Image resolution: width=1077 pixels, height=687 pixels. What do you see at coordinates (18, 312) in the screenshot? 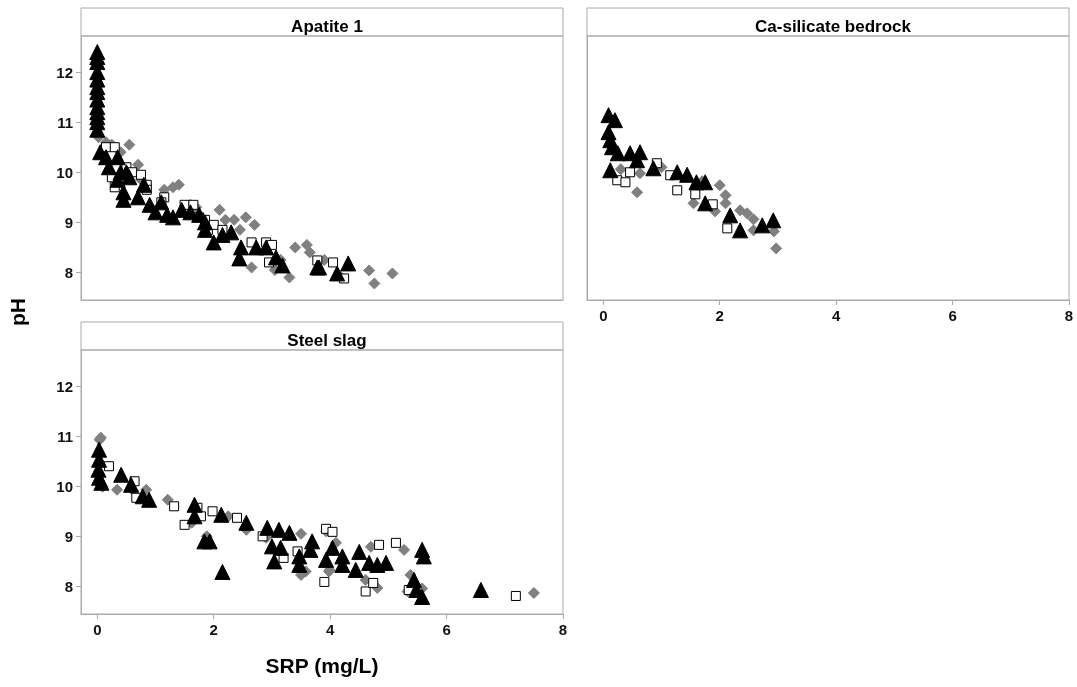
I see `y-axis-title: pH` at bounding box center [18, 312].